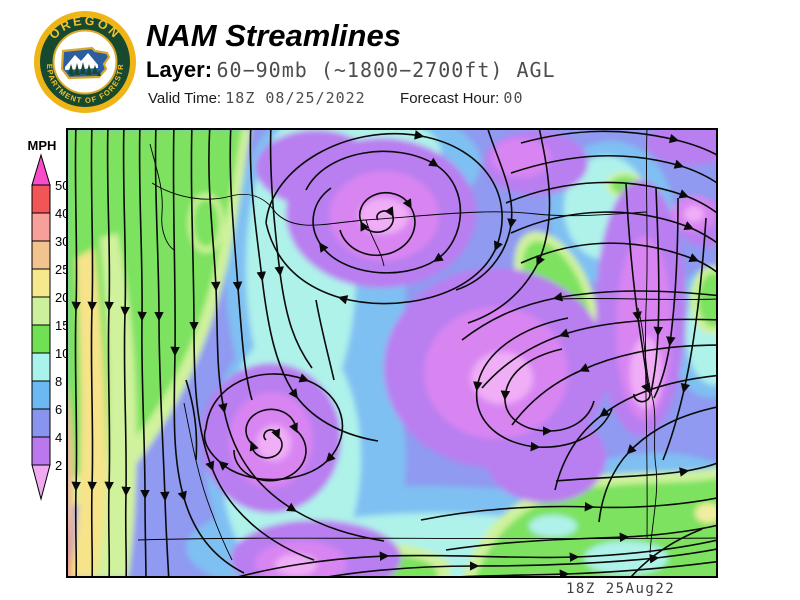 The image size is (800, 600). I want to click on legend-tick-label: 15, so click(62, 325).